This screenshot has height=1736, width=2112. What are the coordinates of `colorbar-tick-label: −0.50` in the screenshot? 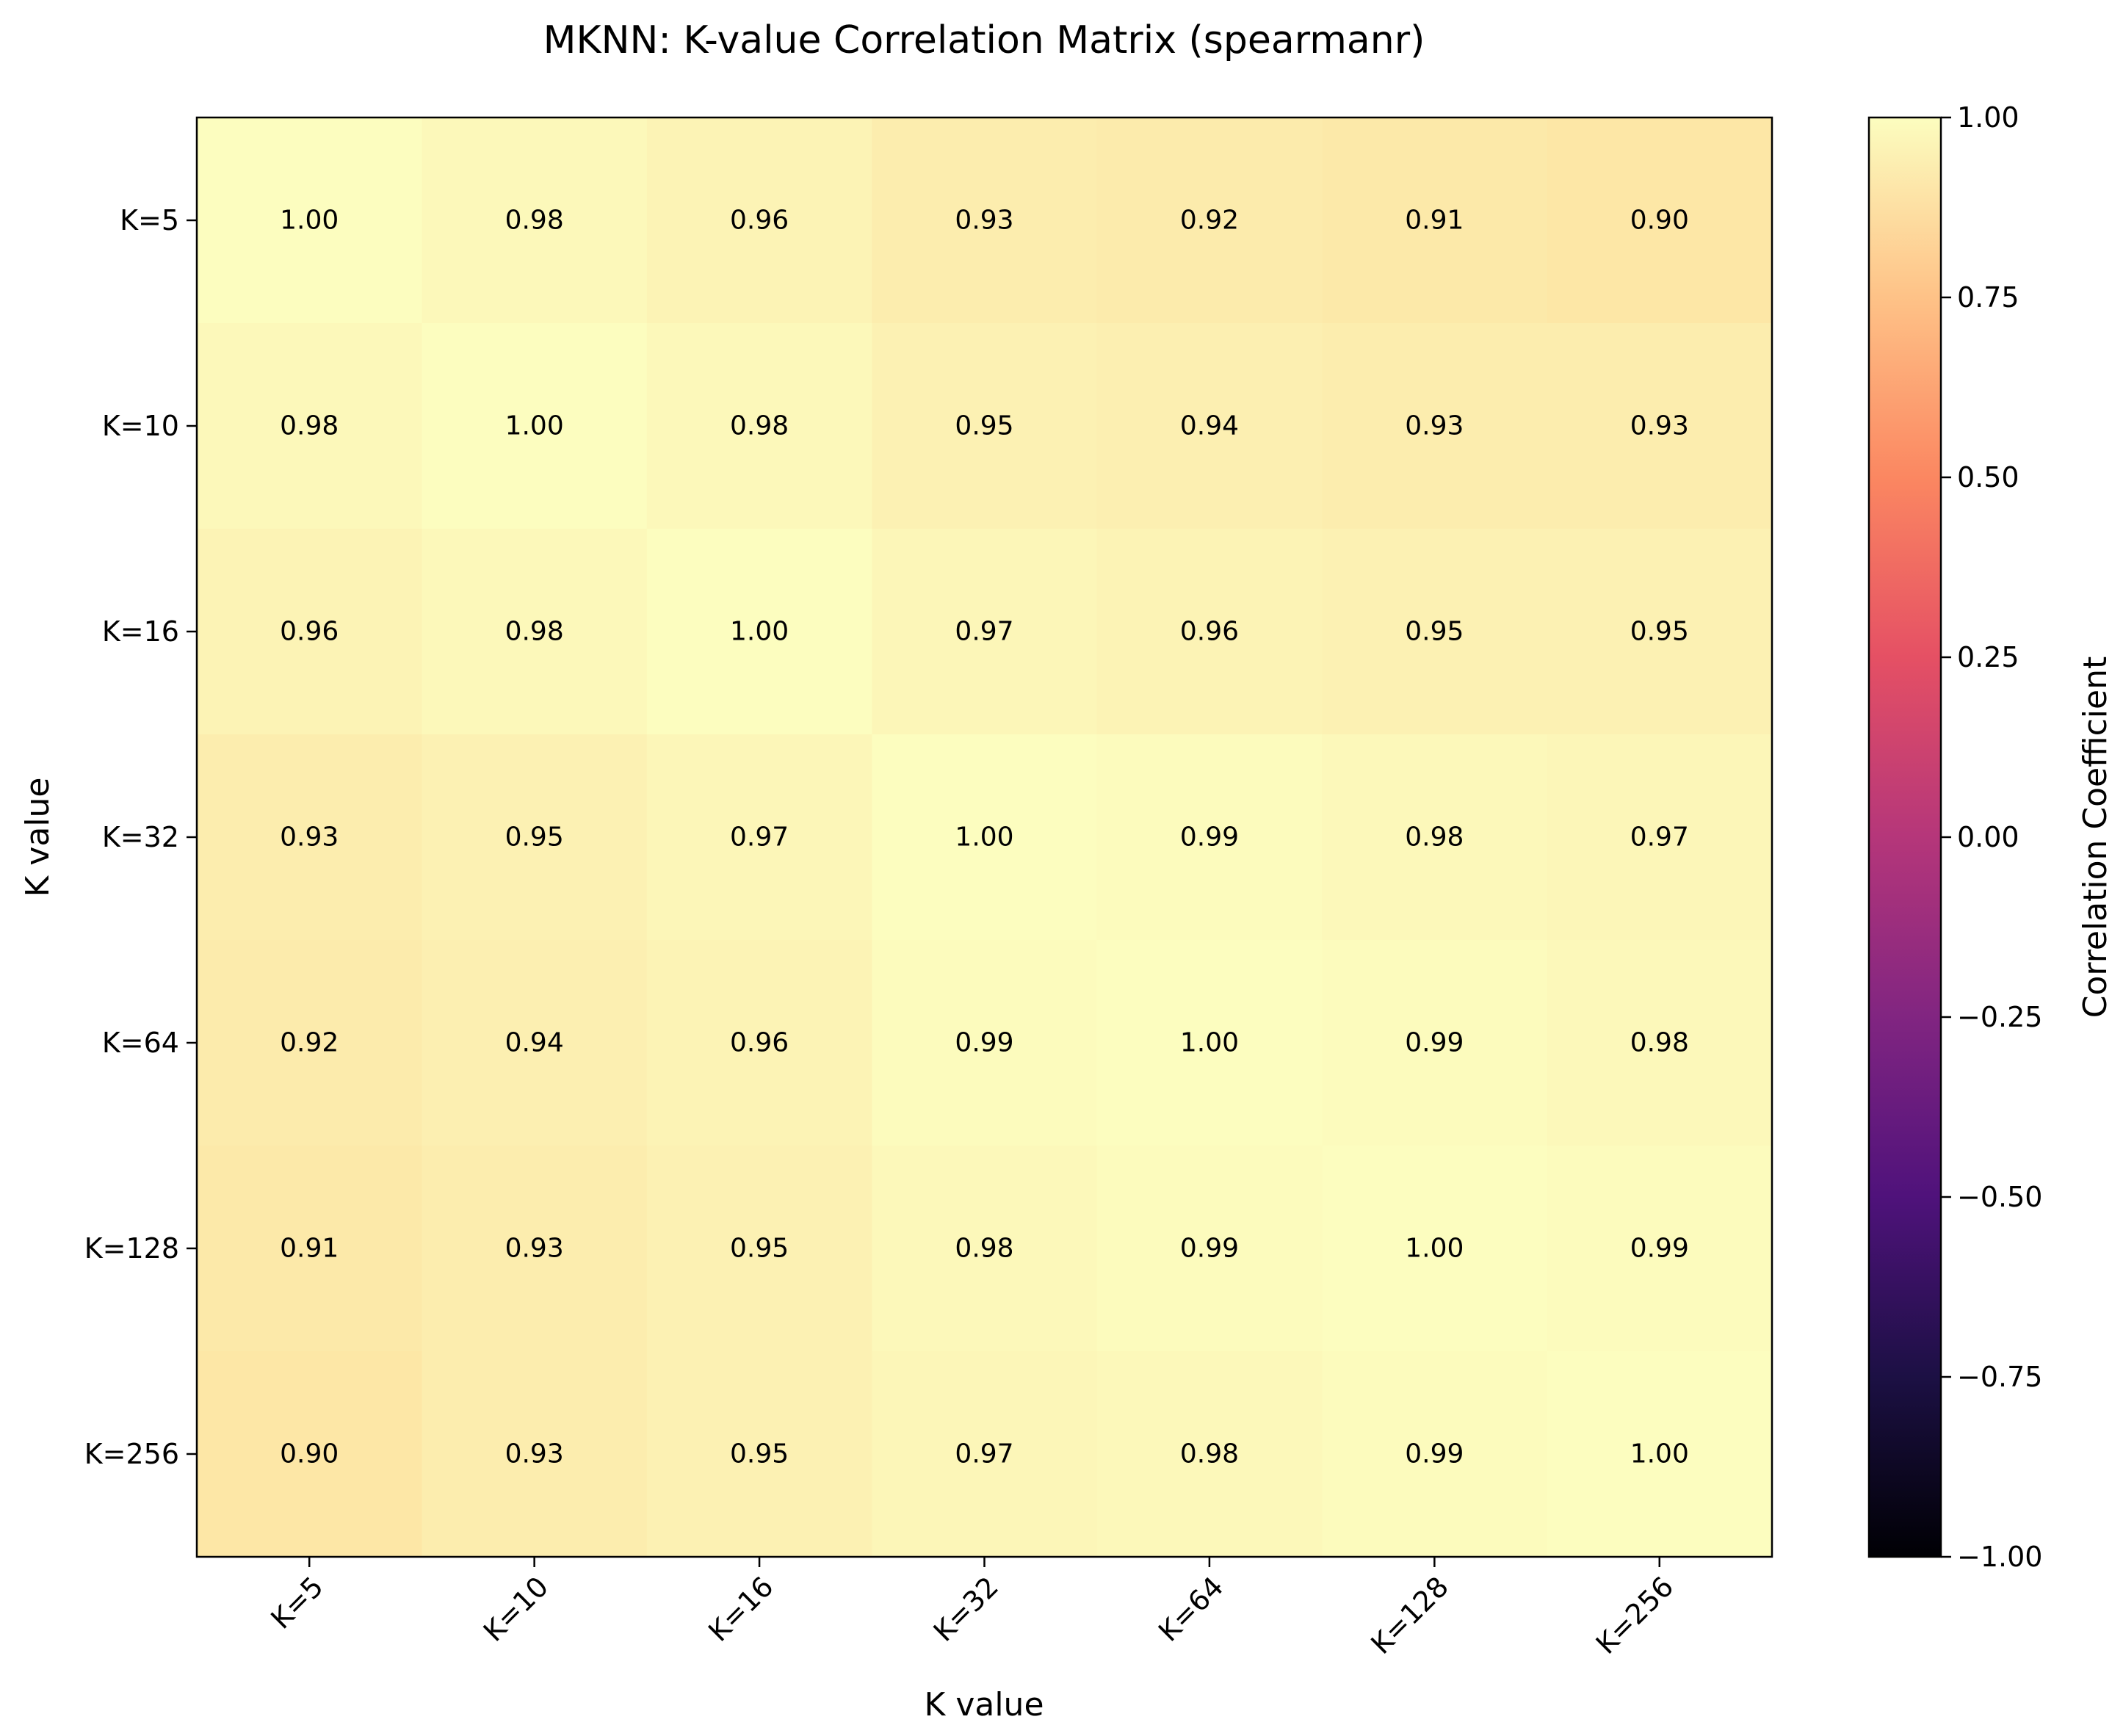 It's located at (2000, 1197).